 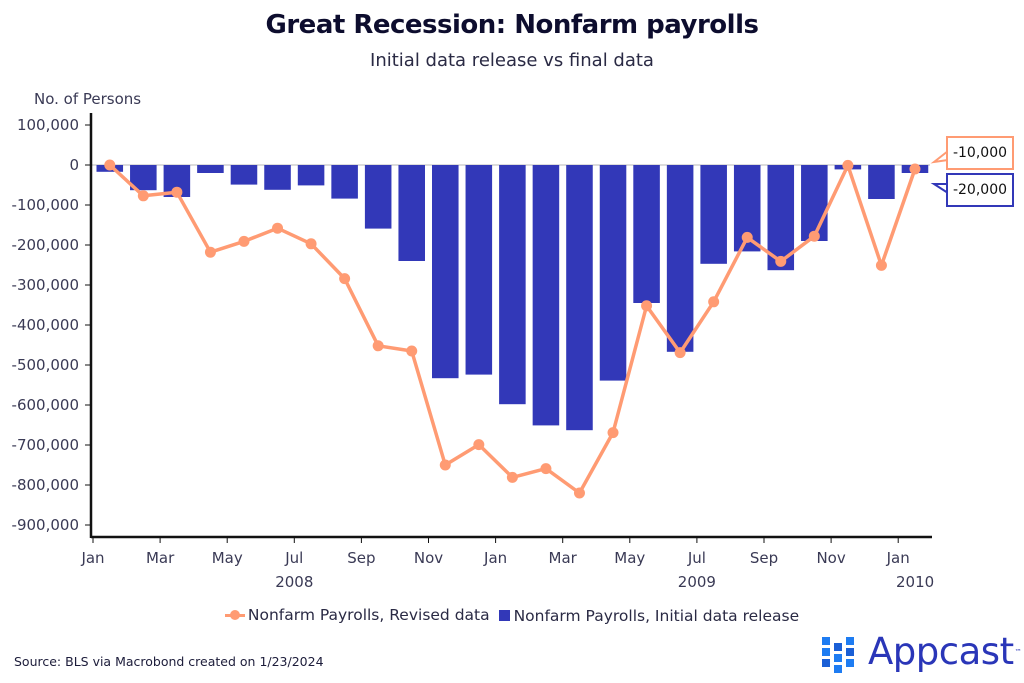 I want to click on last-value-label-revised: -10,000, so click(x=980, y=153).